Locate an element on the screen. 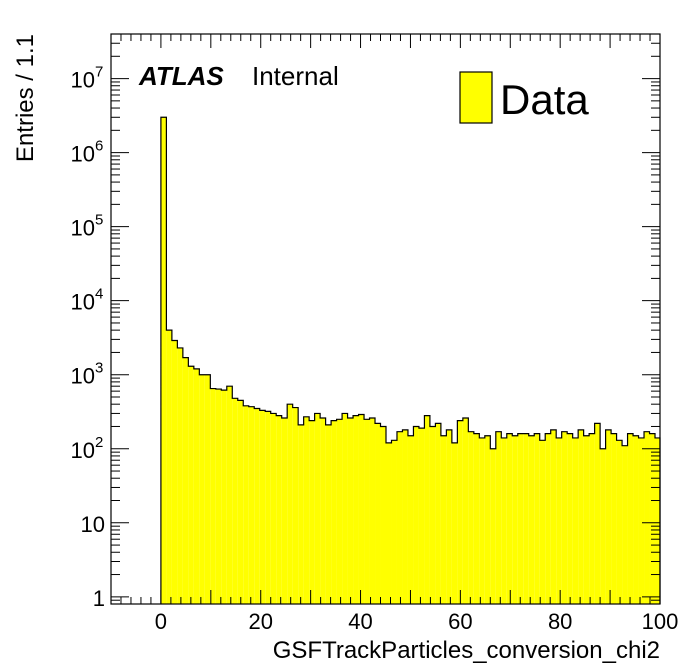 This screenshot has width=696, height=672. x-tick-label: 100 is located at coordinates (660, 621).